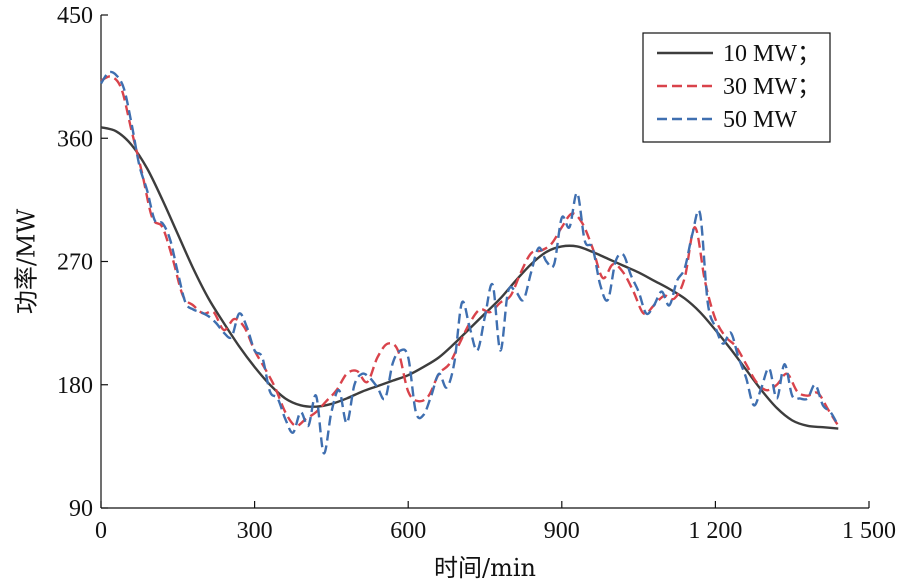 This screenshot has height=580, width=901. I want to click on x-axis-title: 时间/min, so click(485, 567).